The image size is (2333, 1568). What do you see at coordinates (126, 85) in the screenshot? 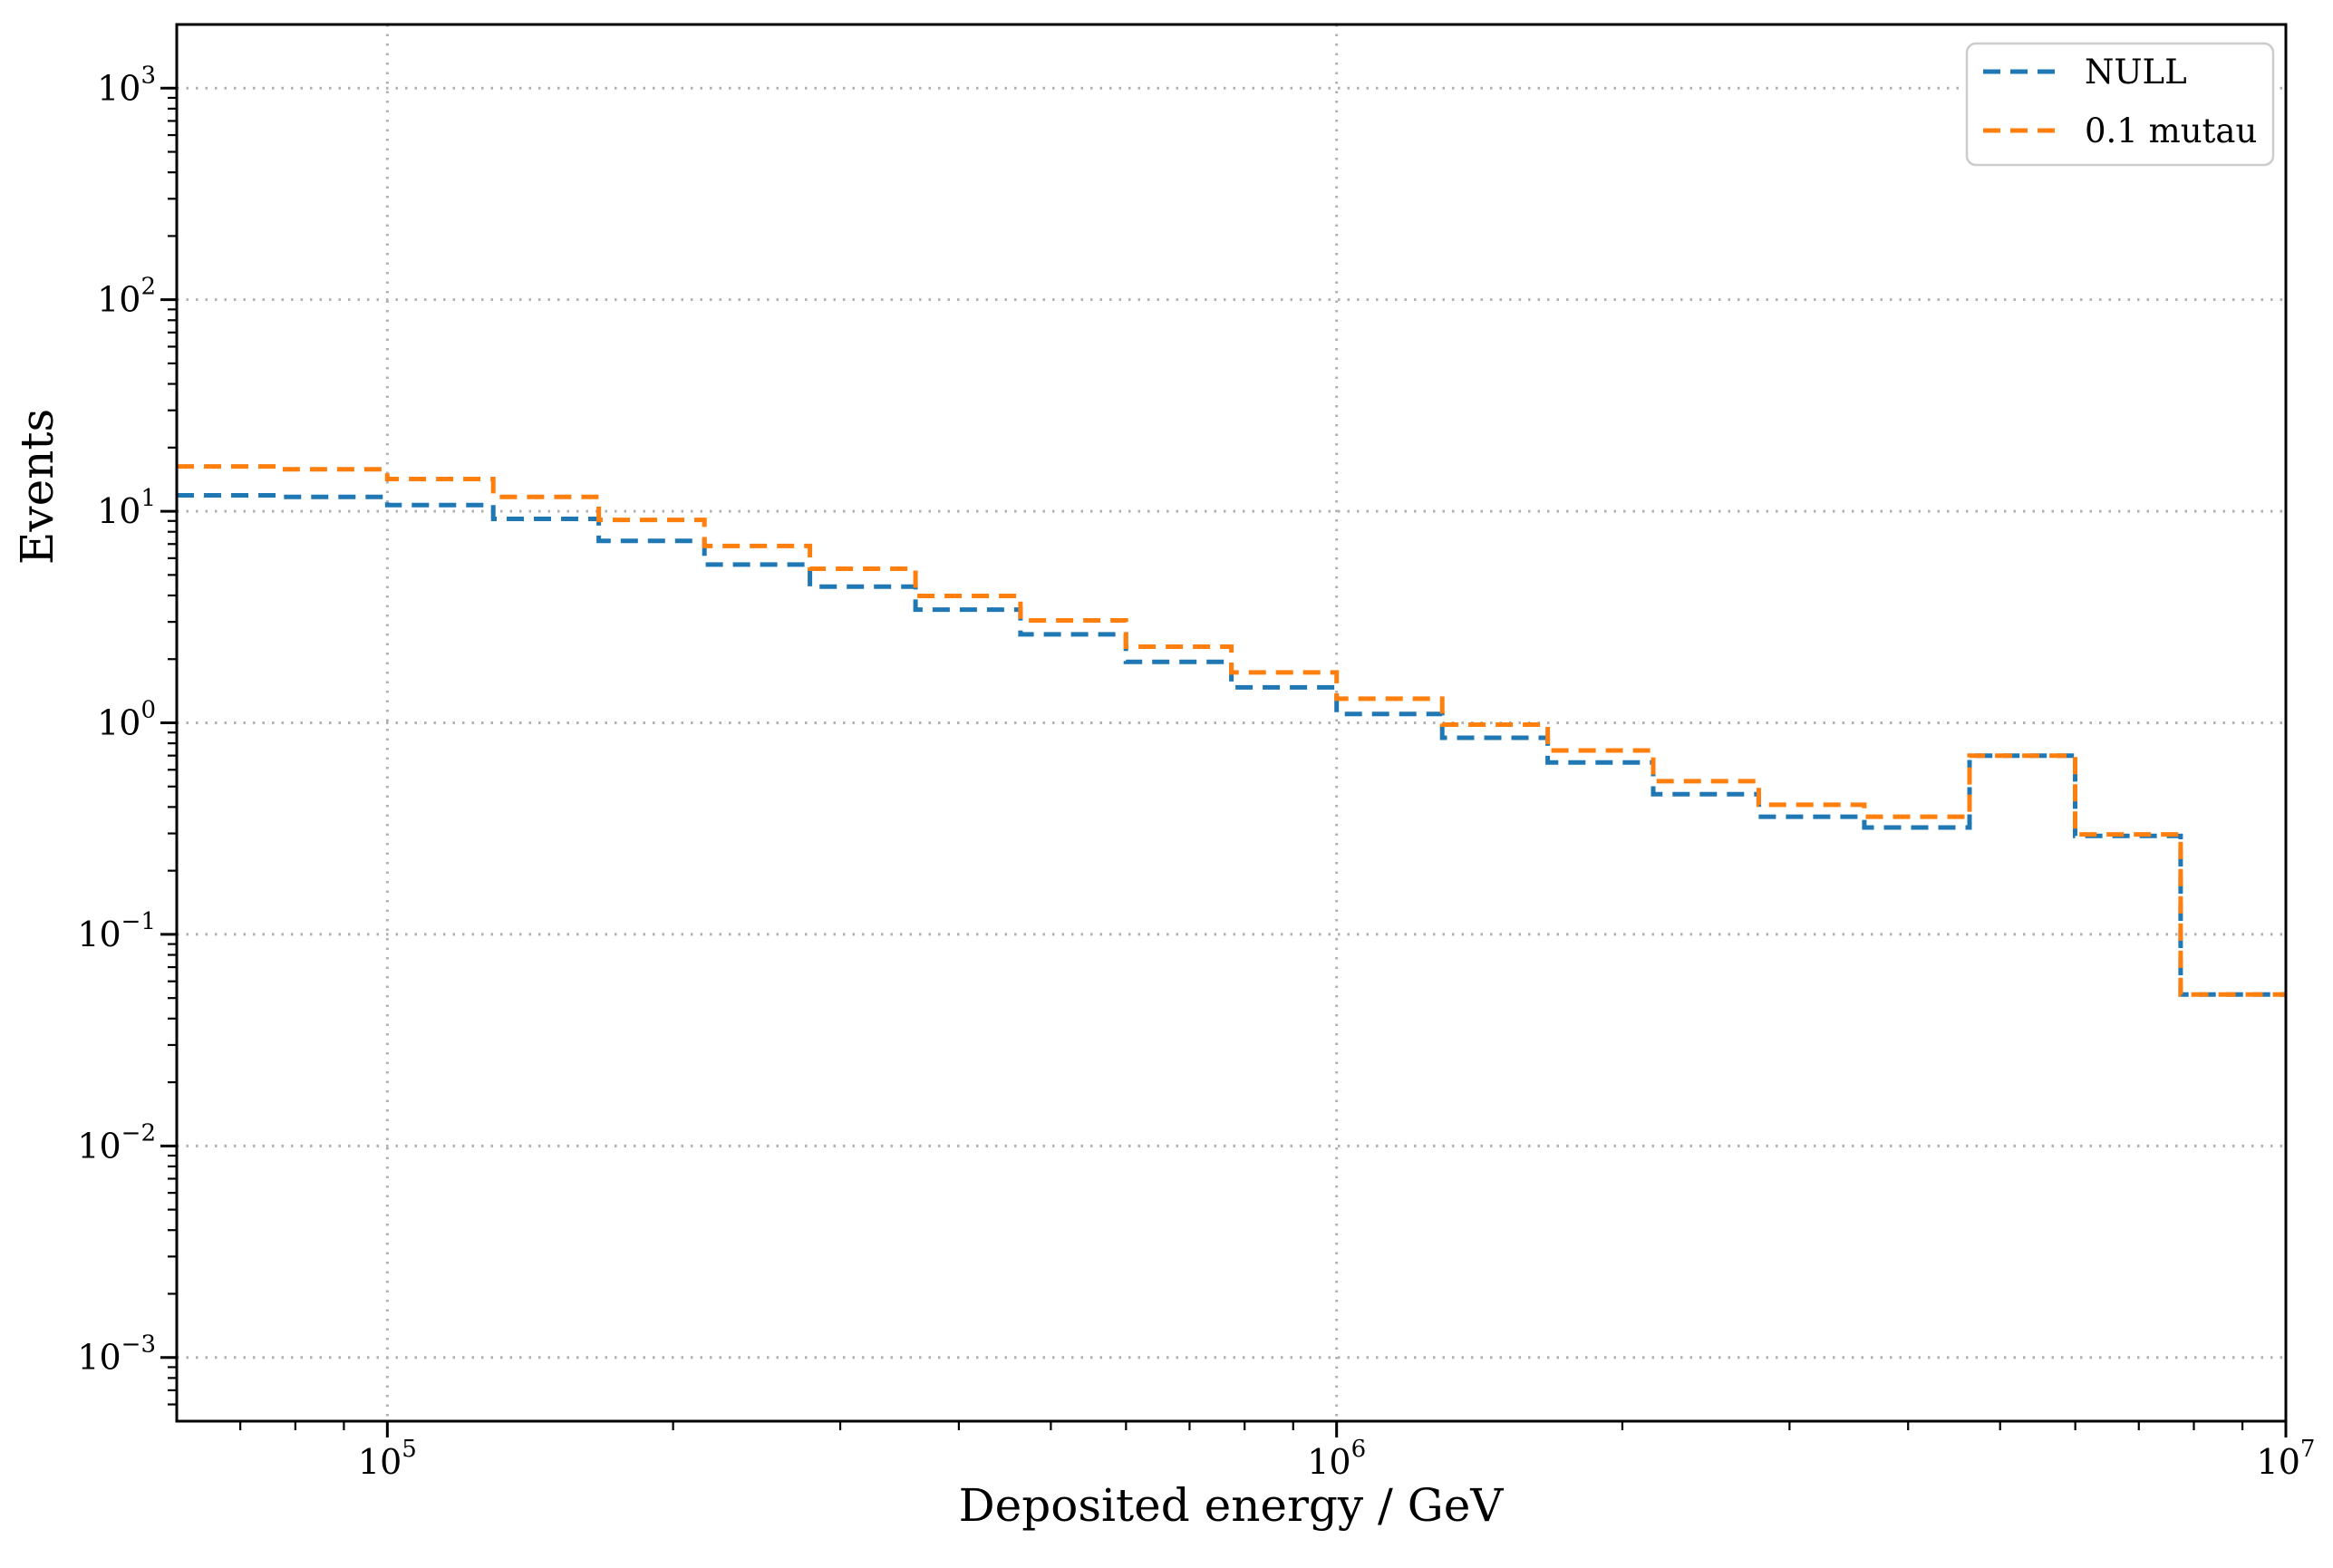
I see `y-tick-label: 10³` at bounding box center [126, 85].